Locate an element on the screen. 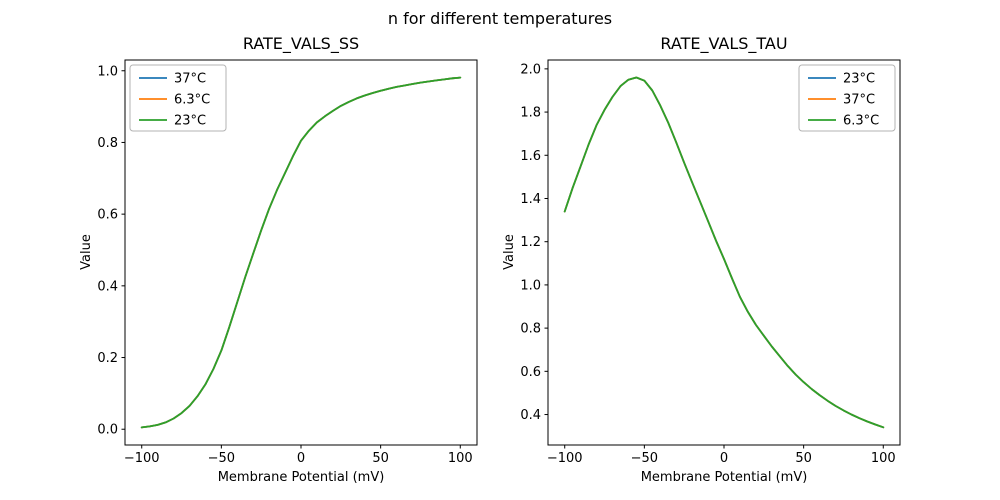 Image resolution: width=1000 pixels, height=500 pixels. y-axis-tick-label: 1.8 is located at coordinates (530, 113).